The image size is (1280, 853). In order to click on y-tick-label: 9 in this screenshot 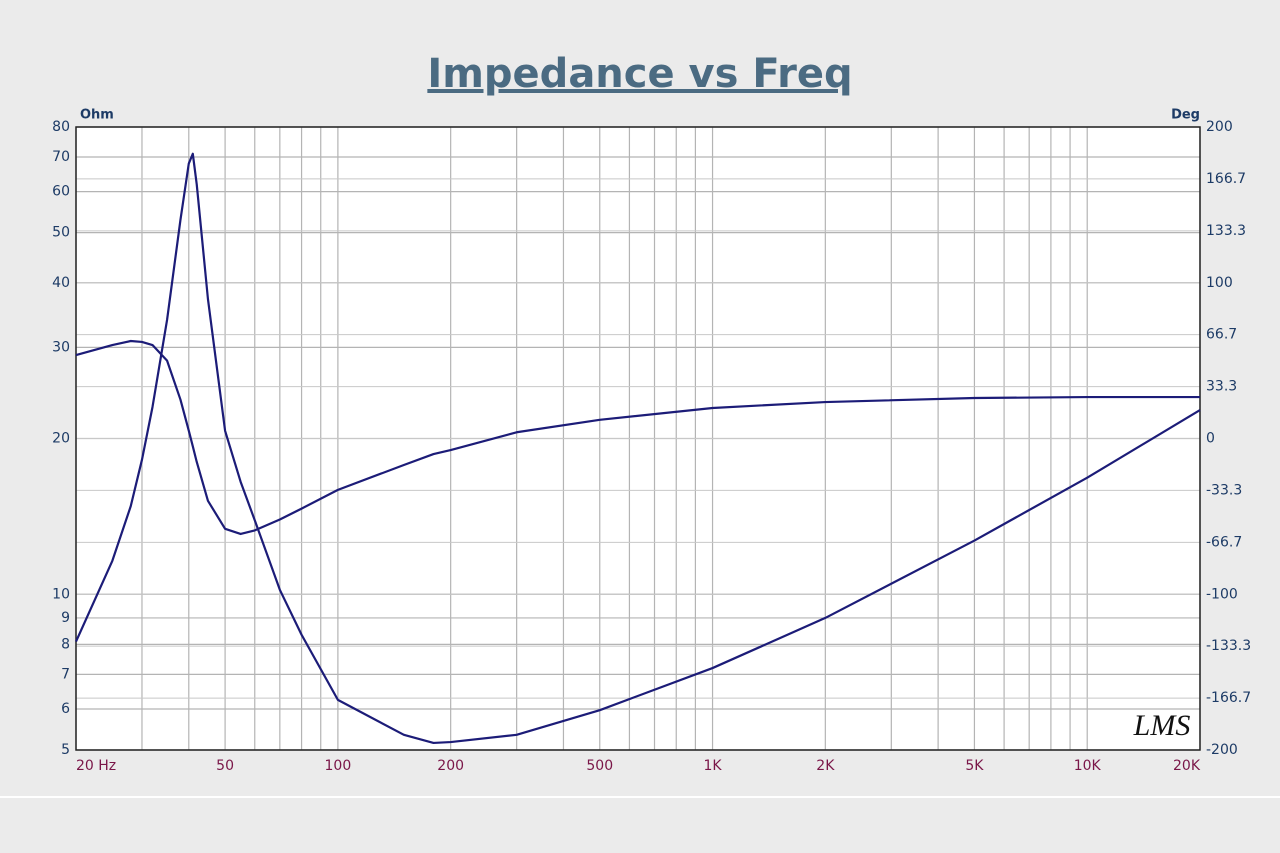, I will do `click(65, 618)`.